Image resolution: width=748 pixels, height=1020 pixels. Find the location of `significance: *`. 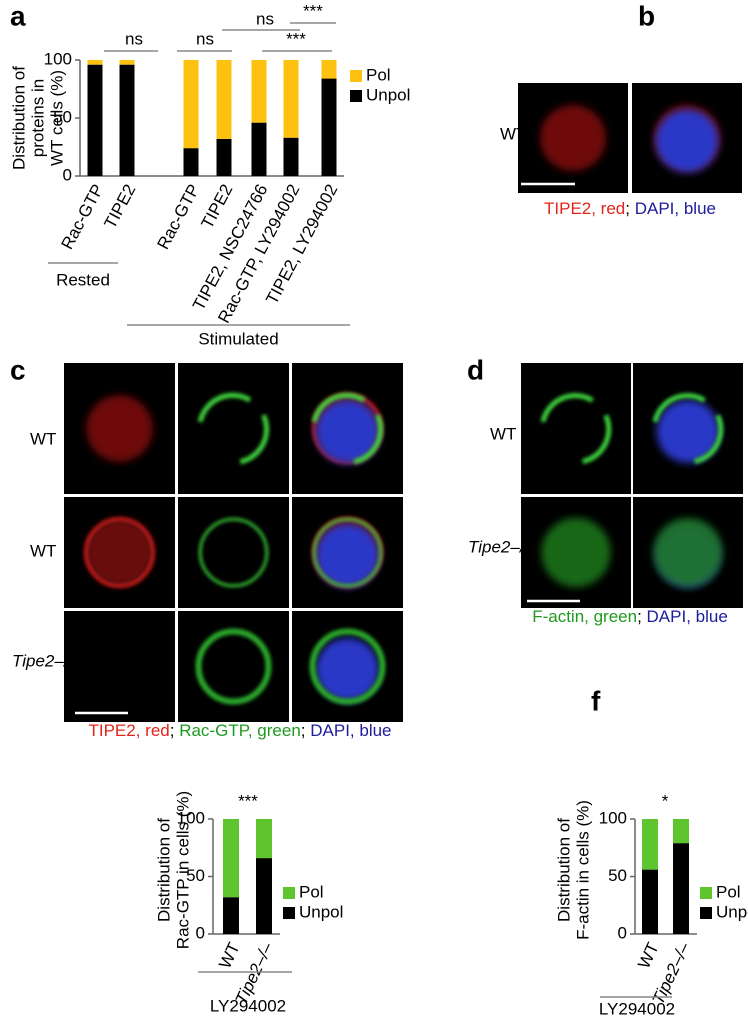

significance: * is located at coordinates (665, 800).